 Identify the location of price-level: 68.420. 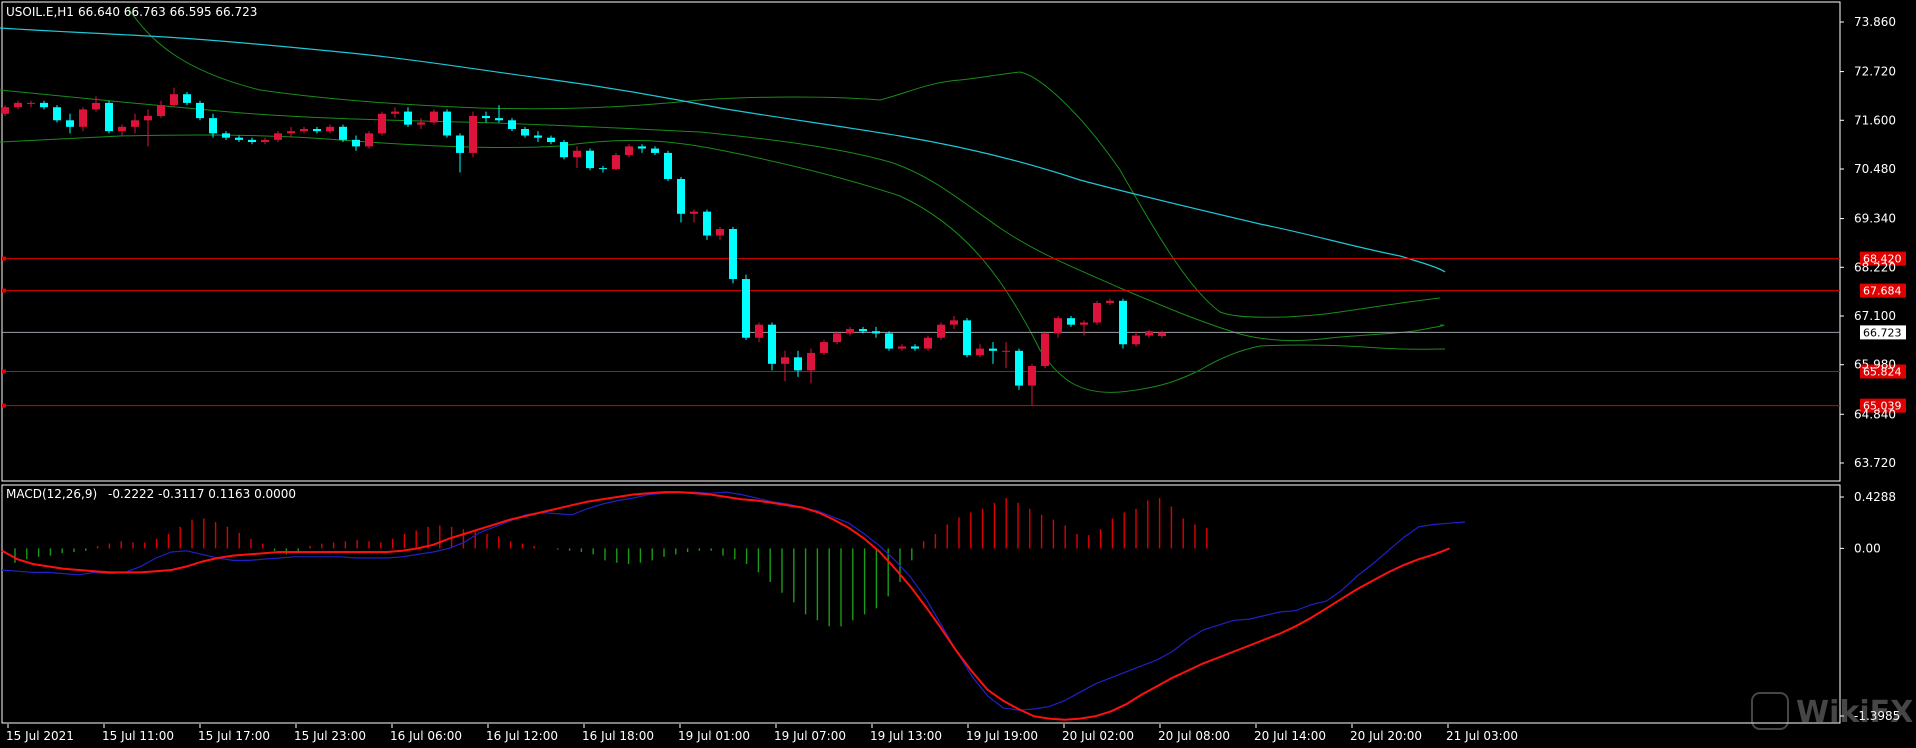
(954, 258).